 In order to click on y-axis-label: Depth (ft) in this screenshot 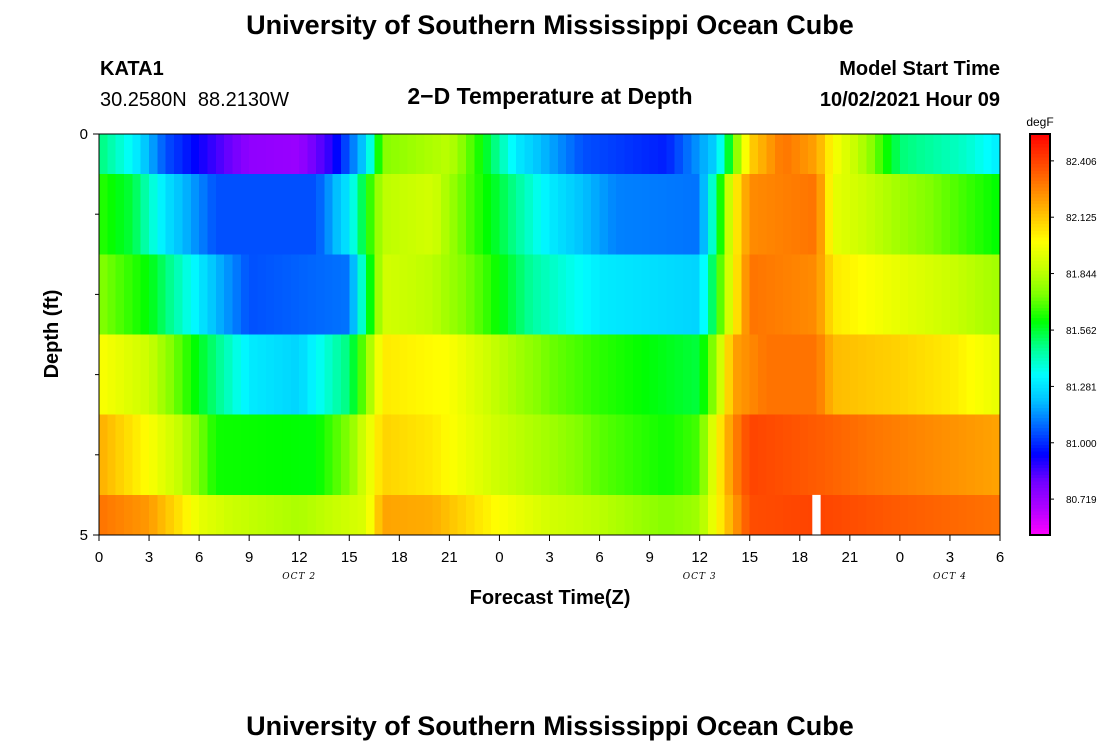, I will do `click(52, 334)`.